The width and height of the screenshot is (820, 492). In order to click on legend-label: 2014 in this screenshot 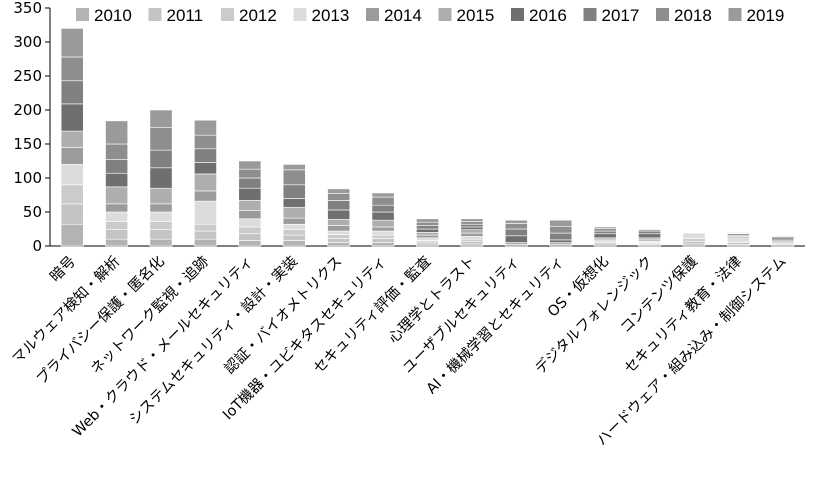, I will do `click(403, 15)`.